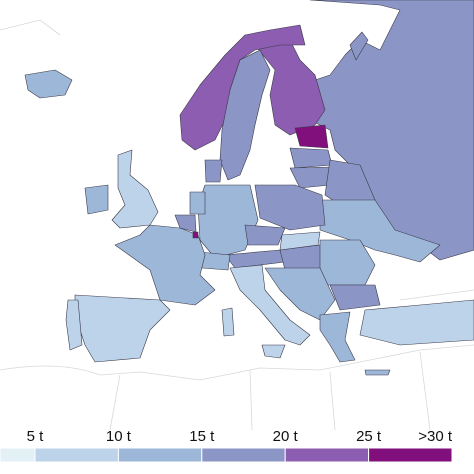 The image size is (474, 474). I want to click on sweden, so click(245, 115).